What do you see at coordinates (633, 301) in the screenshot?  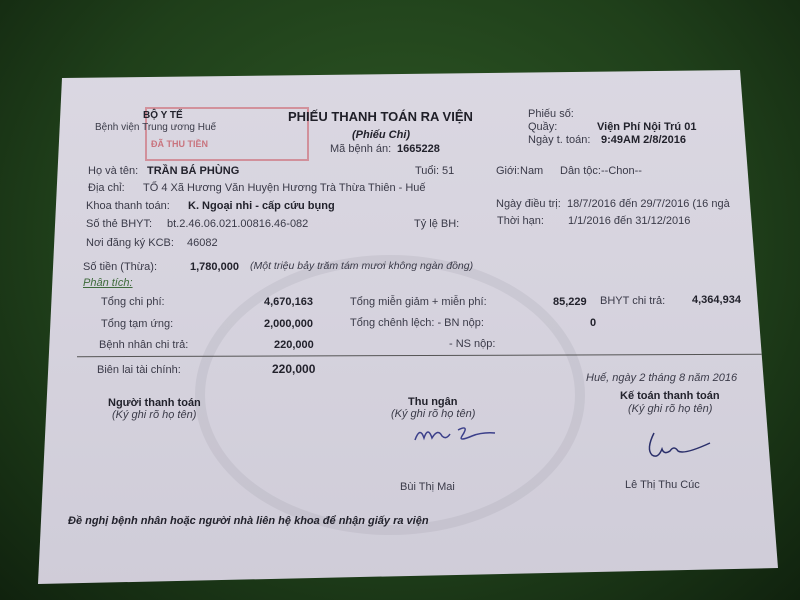 I see `bhyt-label: BHYT chi trả:` at bounding box center [633, 301].